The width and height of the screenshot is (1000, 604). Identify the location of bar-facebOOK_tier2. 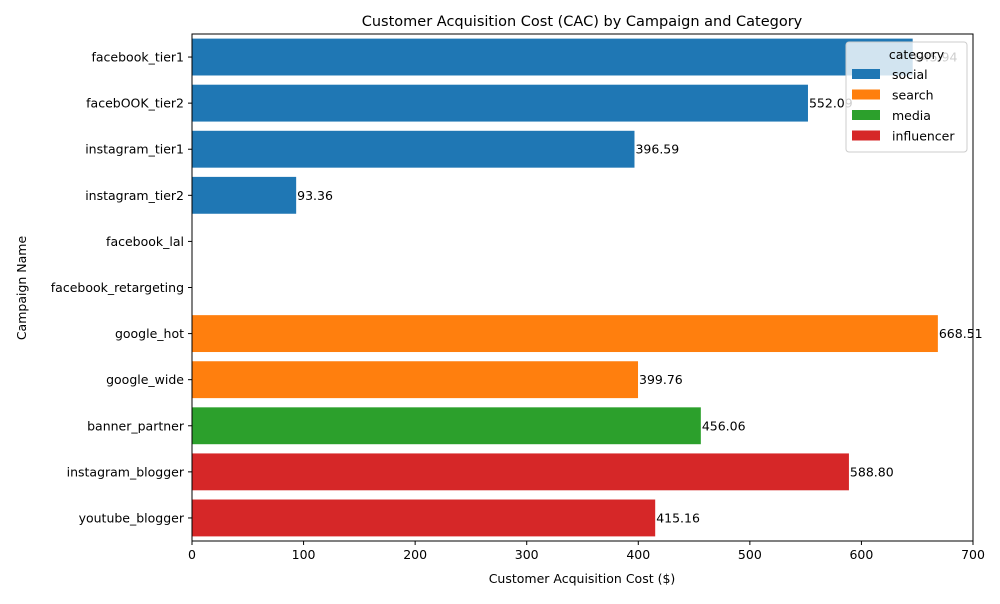
(500, 103).